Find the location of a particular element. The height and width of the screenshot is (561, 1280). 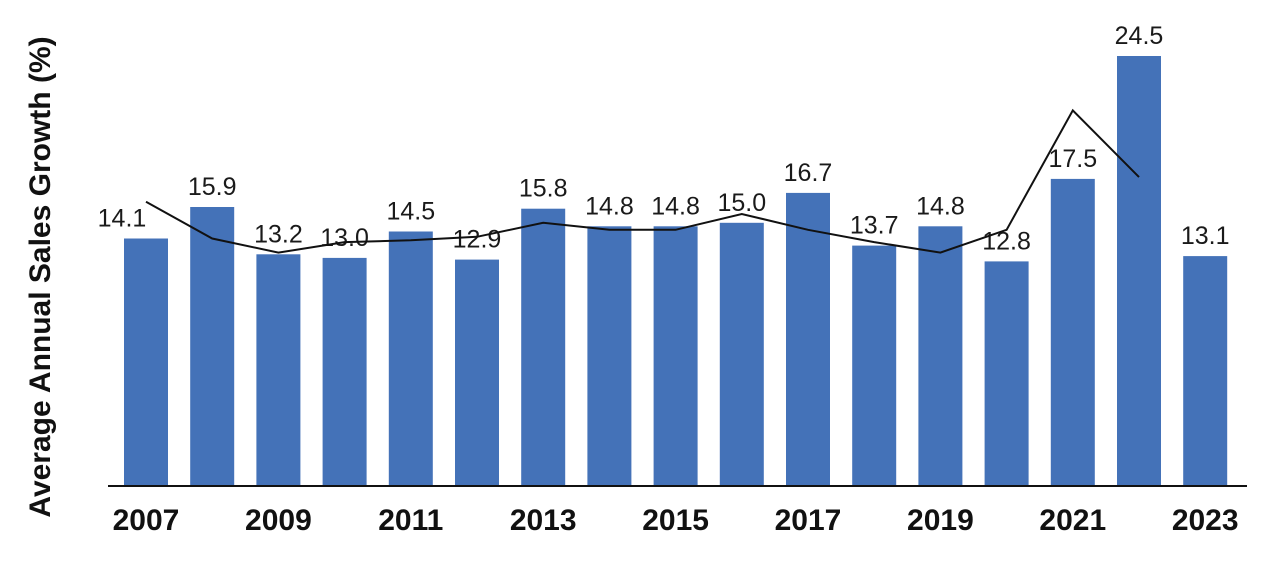

value-label-2016: 15.0 is located at coordinates (741, 203).